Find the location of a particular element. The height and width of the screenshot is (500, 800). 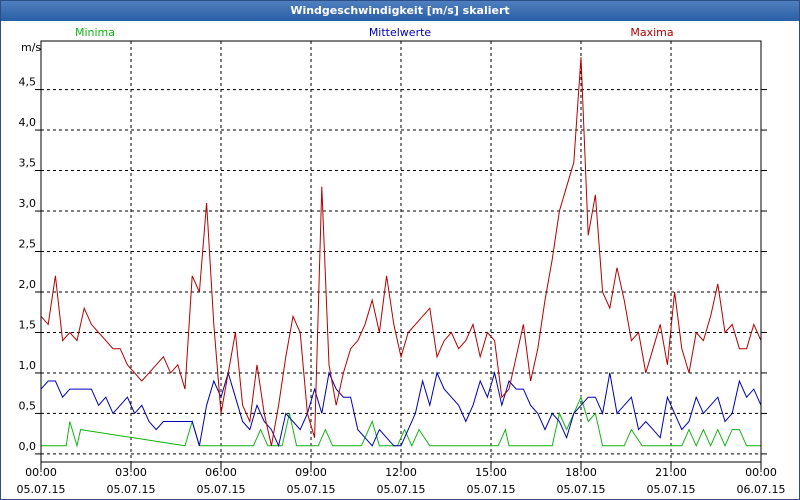

x-tick-label-date: 06.07.15 is located at coordinates (761, 489).